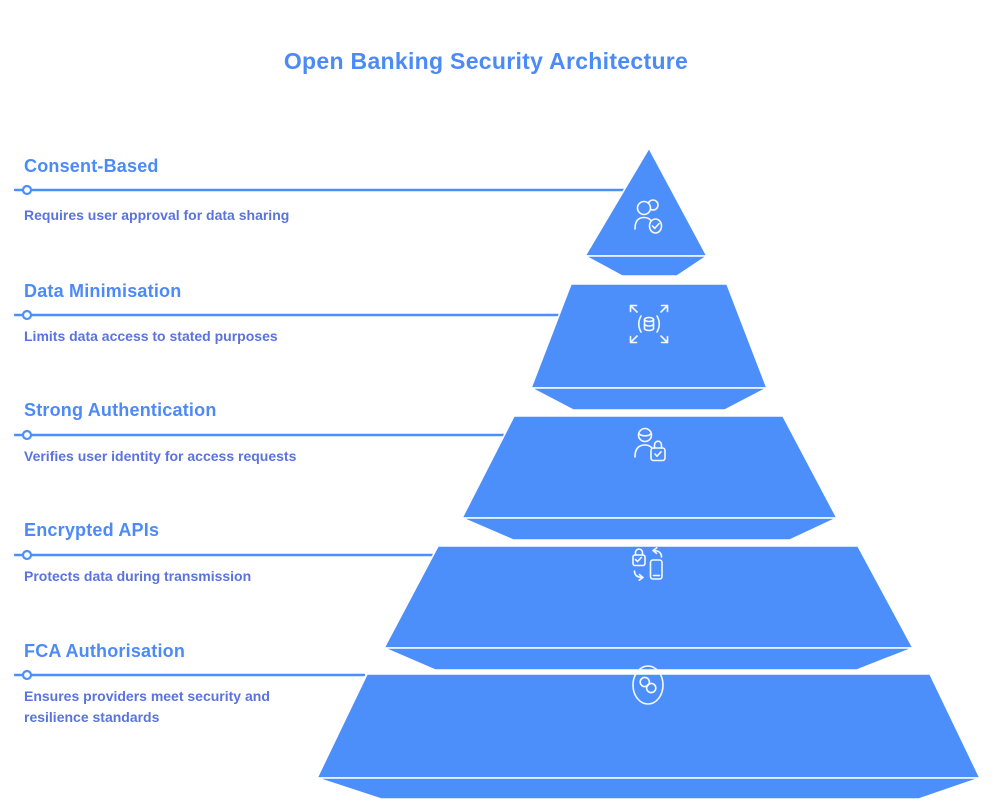 This screenshot has height=808, width=1008. What do you see at coordinates (138, 576) in the screenshot?
I see `tier-description-encrypted-apis: Protects data during transmission` at bounding box center [138, 576].